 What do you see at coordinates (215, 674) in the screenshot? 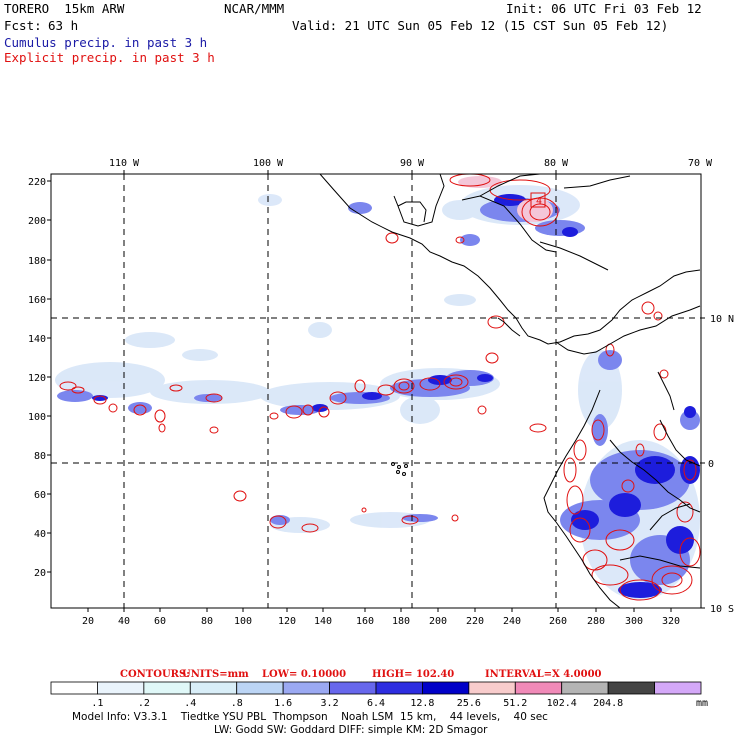
I see `contours-units: UNITS=mm` at bounding box center [215, 674].